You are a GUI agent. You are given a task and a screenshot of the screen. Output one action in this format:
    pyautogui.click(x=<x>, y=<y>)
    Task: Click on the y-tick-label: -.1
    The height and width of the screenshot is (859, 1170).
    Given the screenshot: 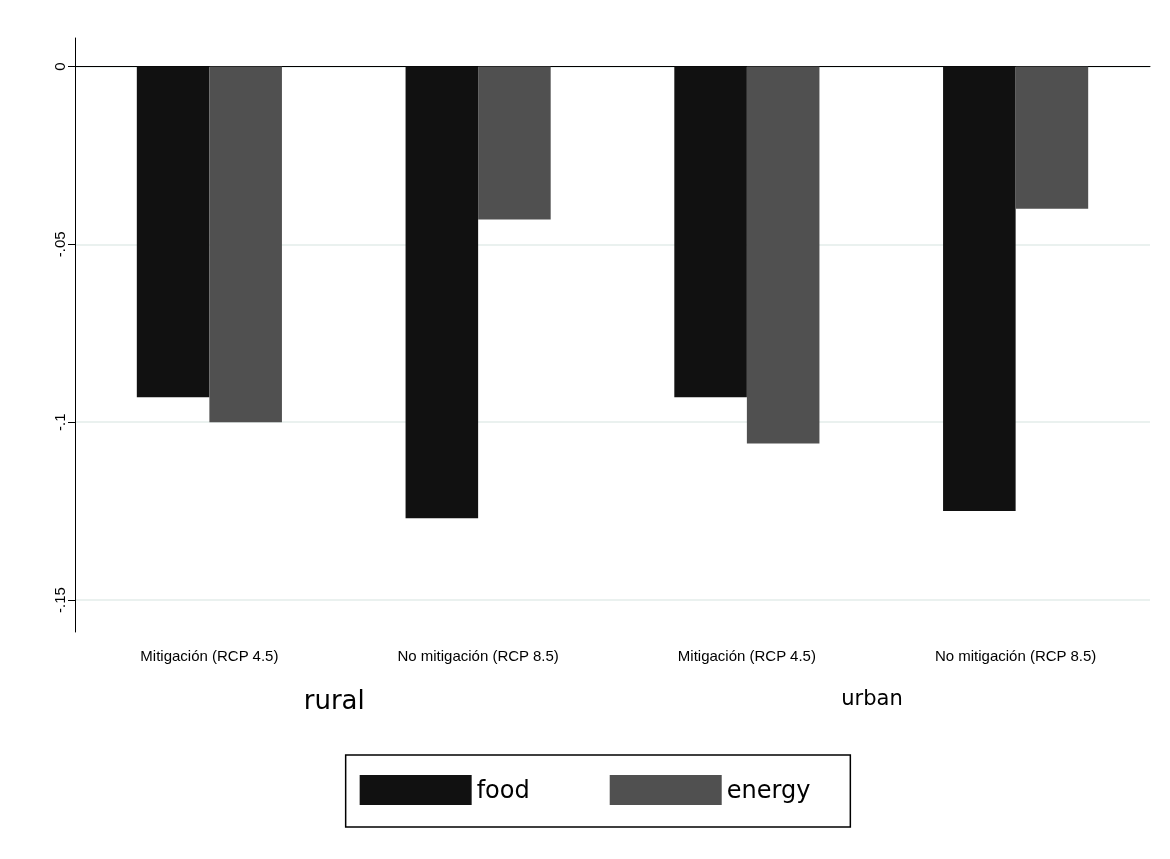 What is the action you would take?
    pyautogui.click(x=59, y=422)
    